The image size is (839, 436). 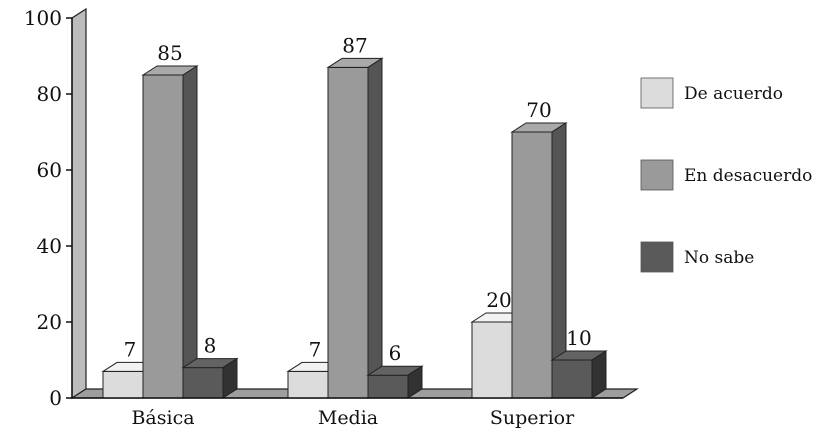 I want to click on y-tick-label: 0, so click(x=55, y=398).